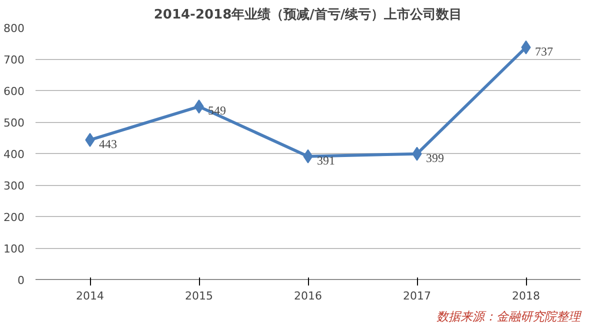 This screenshot has width=600, height=328. Describe the element at coordinates (14, 249) in the screenshot. I see `y-tick-label: 100` at that location.